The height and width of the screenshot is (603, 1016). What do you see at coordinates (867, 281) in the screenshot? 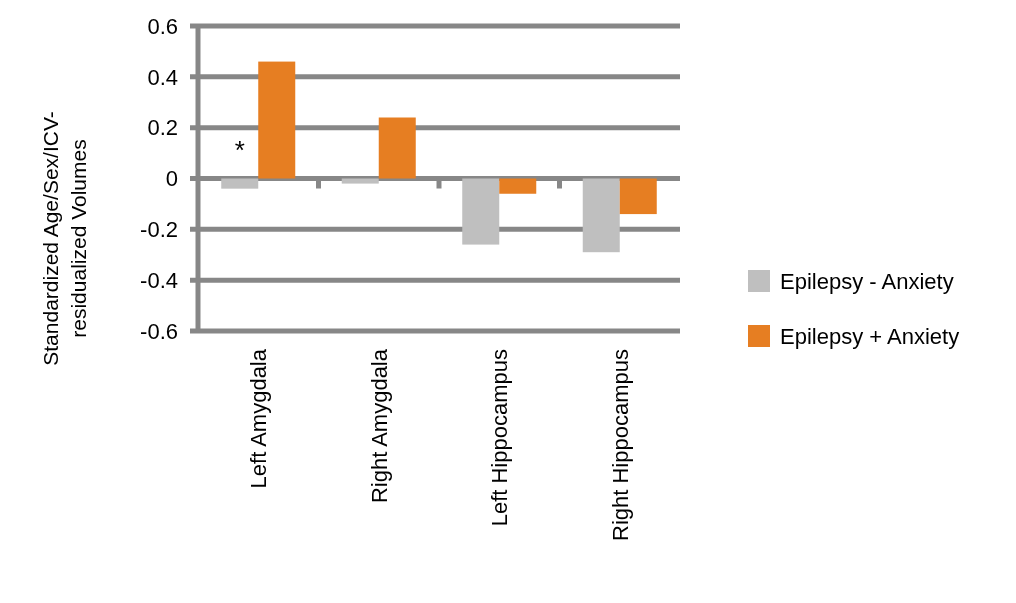
I see `legend-label: Epilepsy - Anxiety` at bounding box center [867, 281].